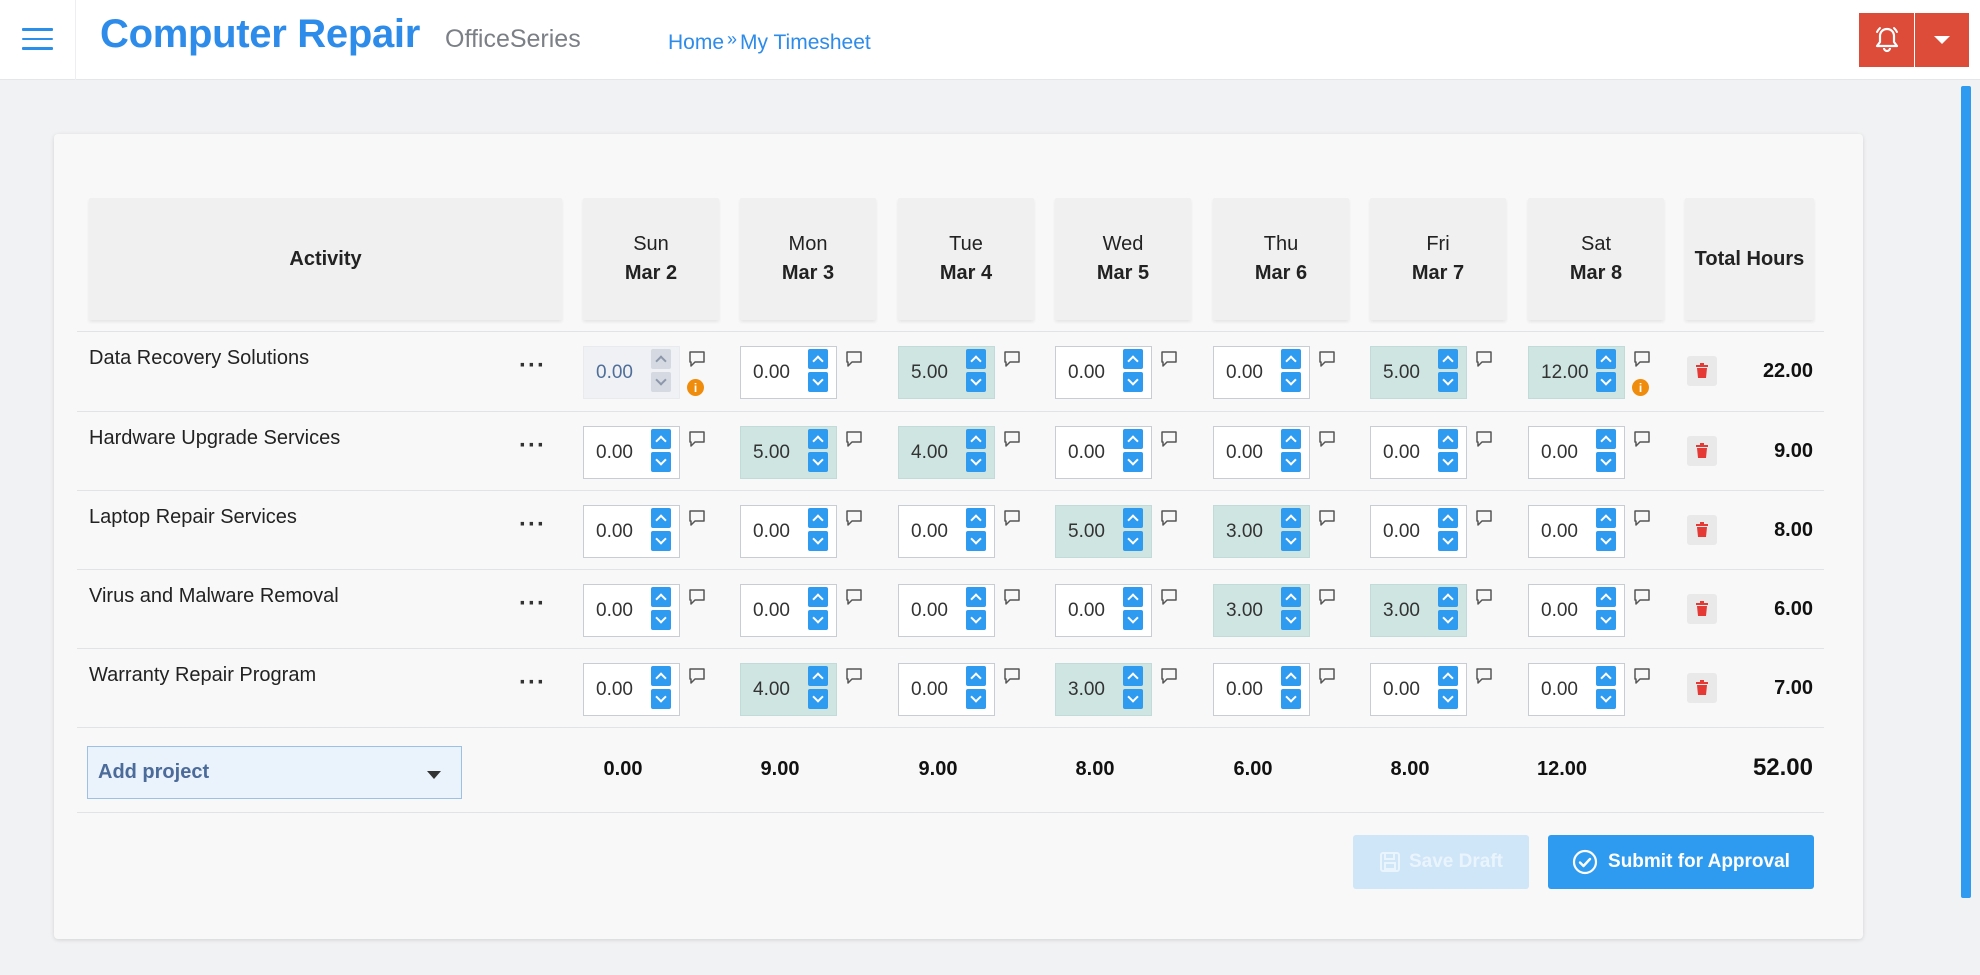  Describe the element at coordinates (1441, 862) in the screenshot. I see `save-draft-button: Save Draft` at that location.